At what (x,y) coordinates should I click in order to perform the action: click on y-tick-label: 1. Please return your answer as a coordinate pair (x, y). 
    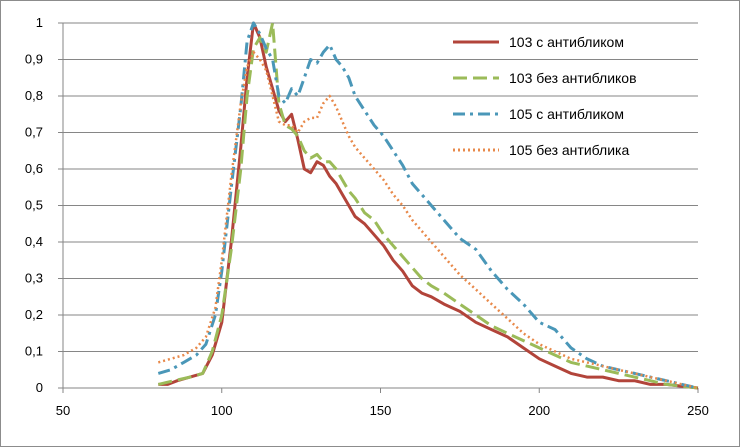
    Looking at the image, I should click on (39, 22).